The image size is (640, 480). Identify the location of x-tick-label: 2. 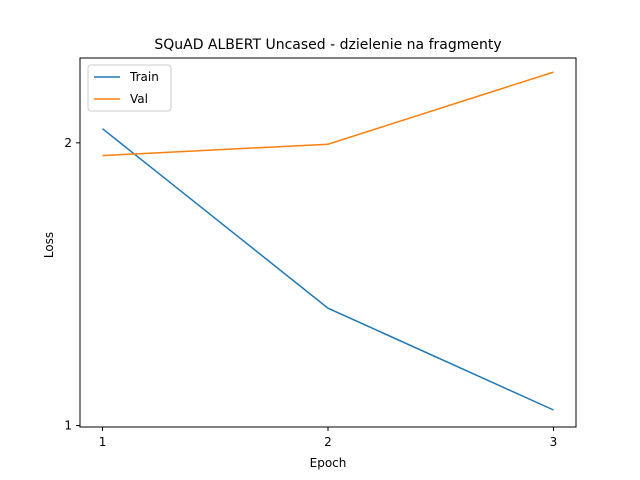
(328, 442).